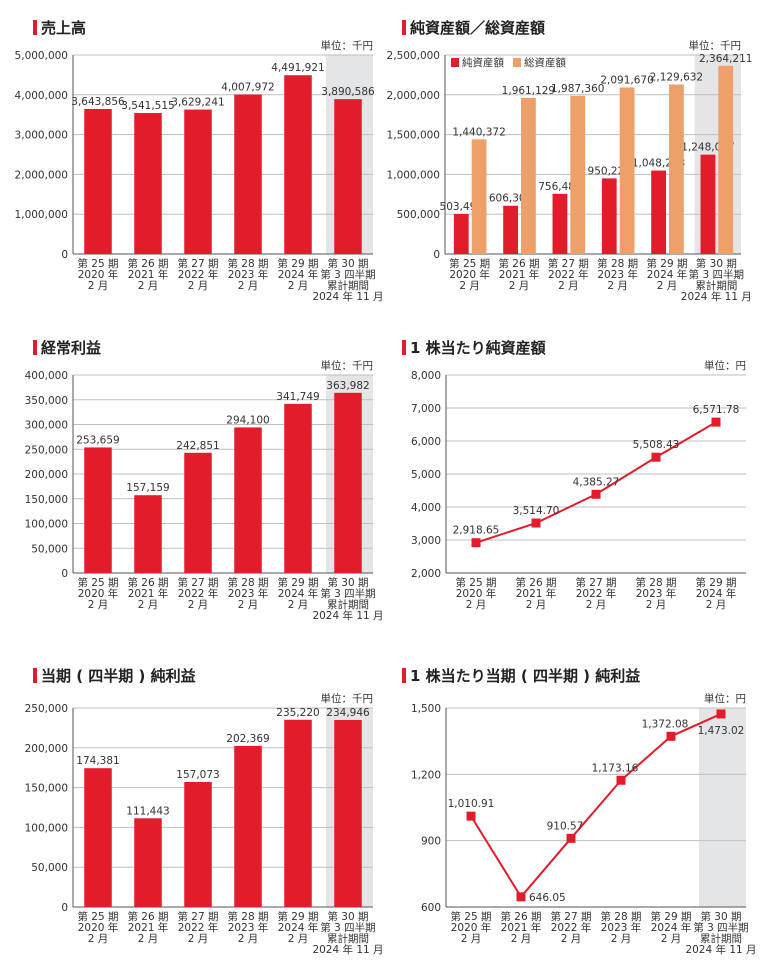  I want to click on data-label: 253,659, so click(97, 440).